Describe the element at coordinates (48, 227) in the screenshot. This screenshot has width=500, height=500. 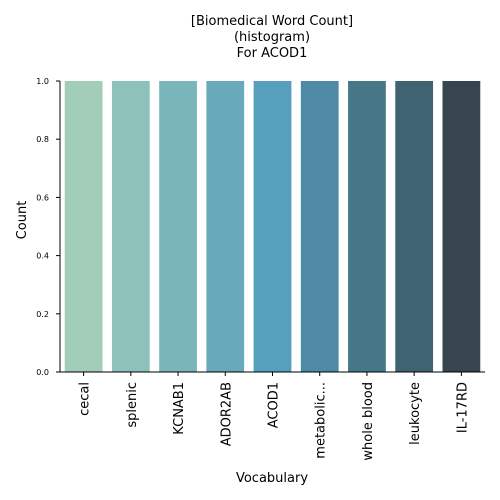
I see `y-axis: 0.0 0.2 0.4 0.6 0.8 1.0` at that location.